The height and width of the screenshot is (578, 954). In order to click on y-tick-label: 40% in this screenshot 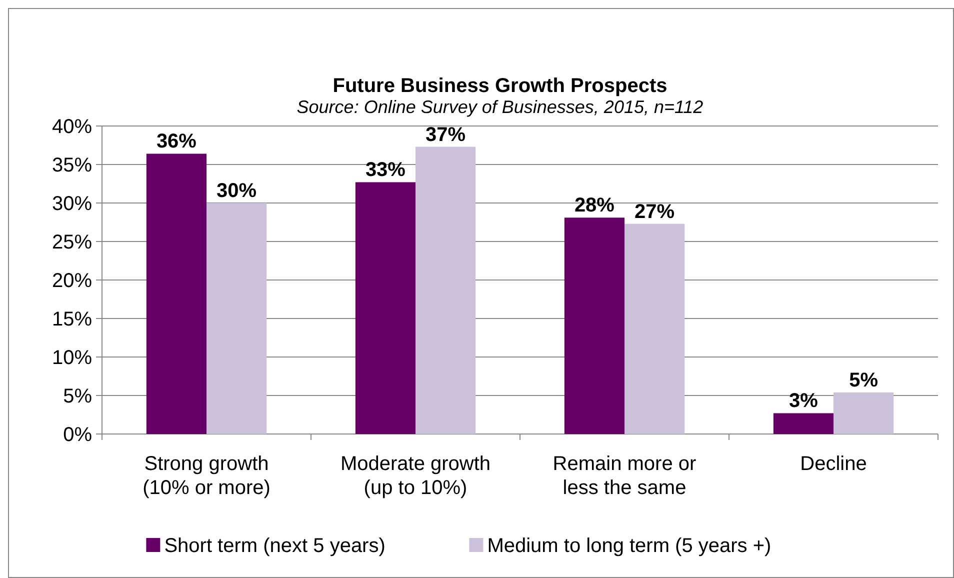, I will do `click(72, 127)`.